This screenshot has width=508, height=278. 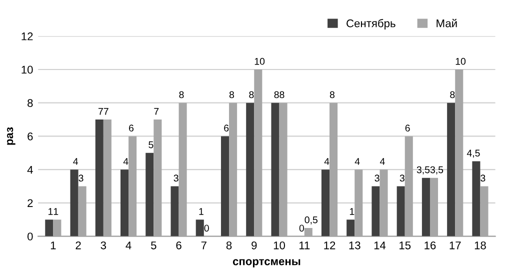 What do you see at coordinates (30, 170) in the screenshot?
I see `y-tick-label: 4` at bounding box center [30, 170].